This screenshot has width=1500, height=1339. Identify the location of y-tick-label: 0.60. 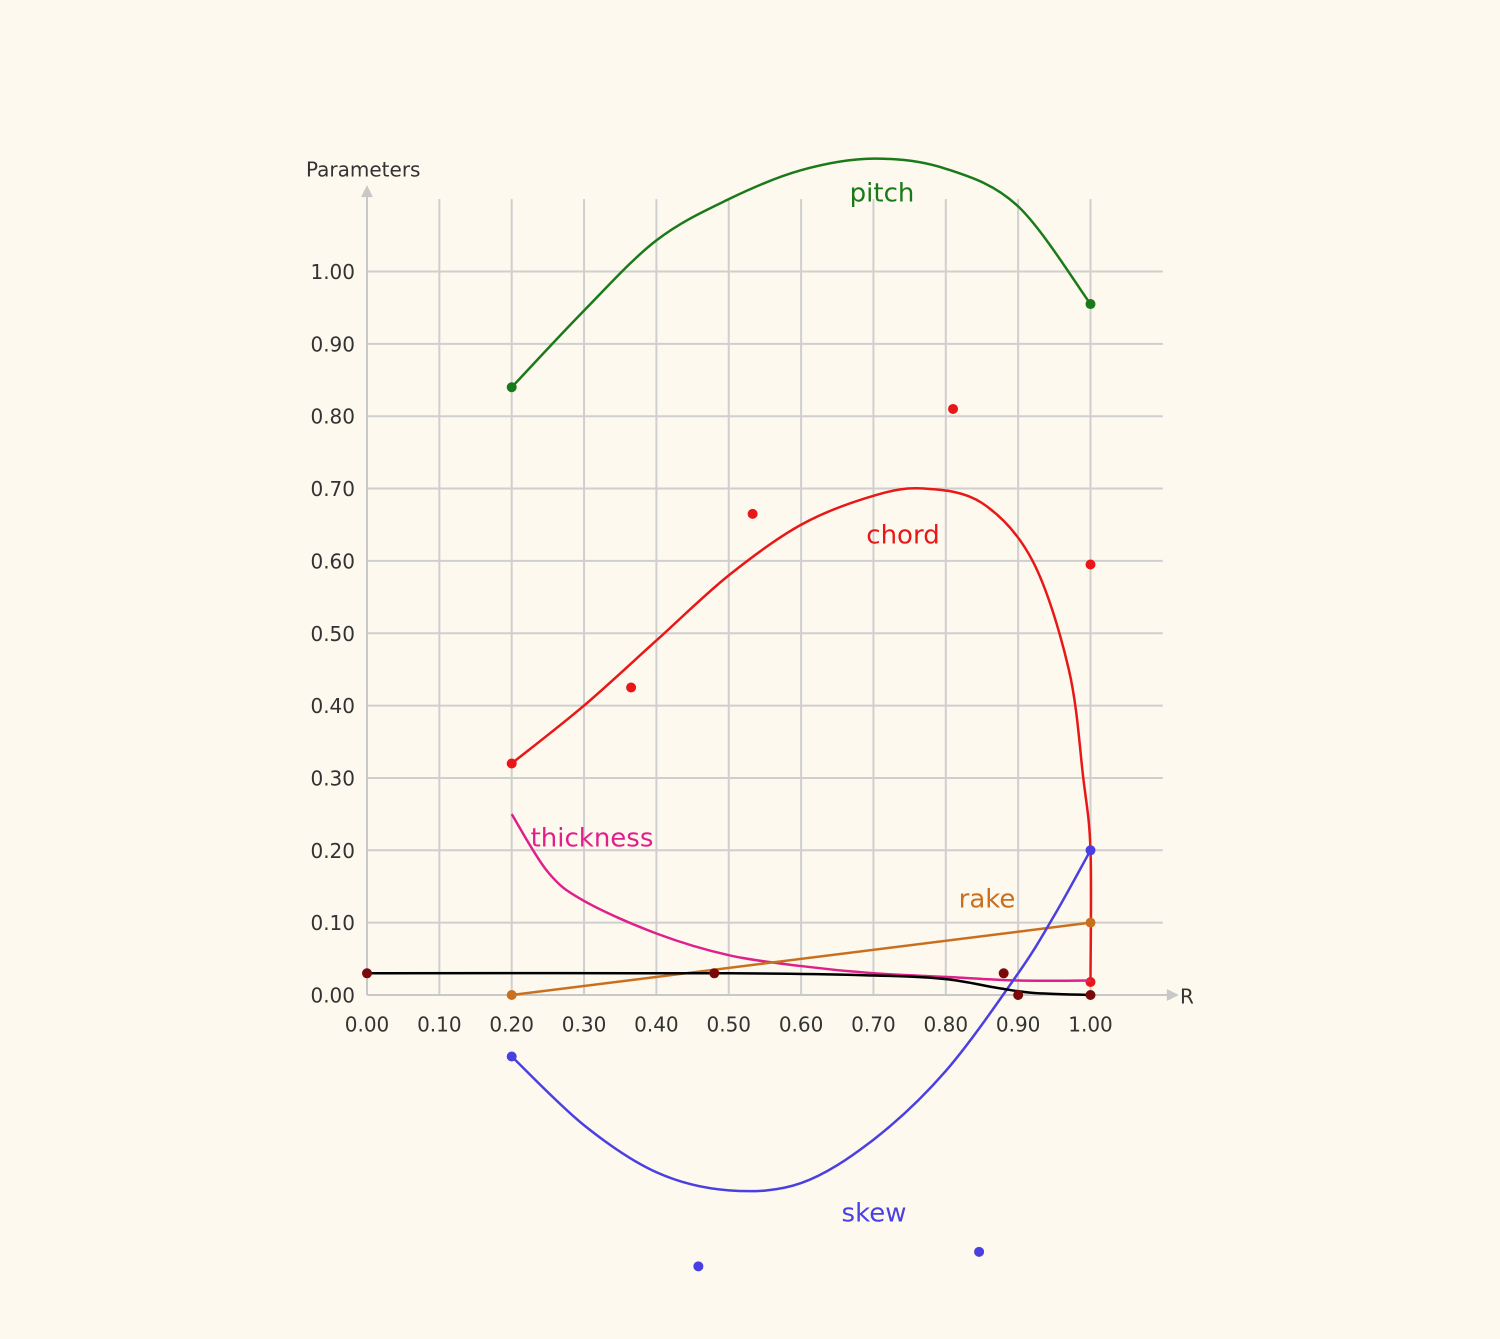
(332, 561).